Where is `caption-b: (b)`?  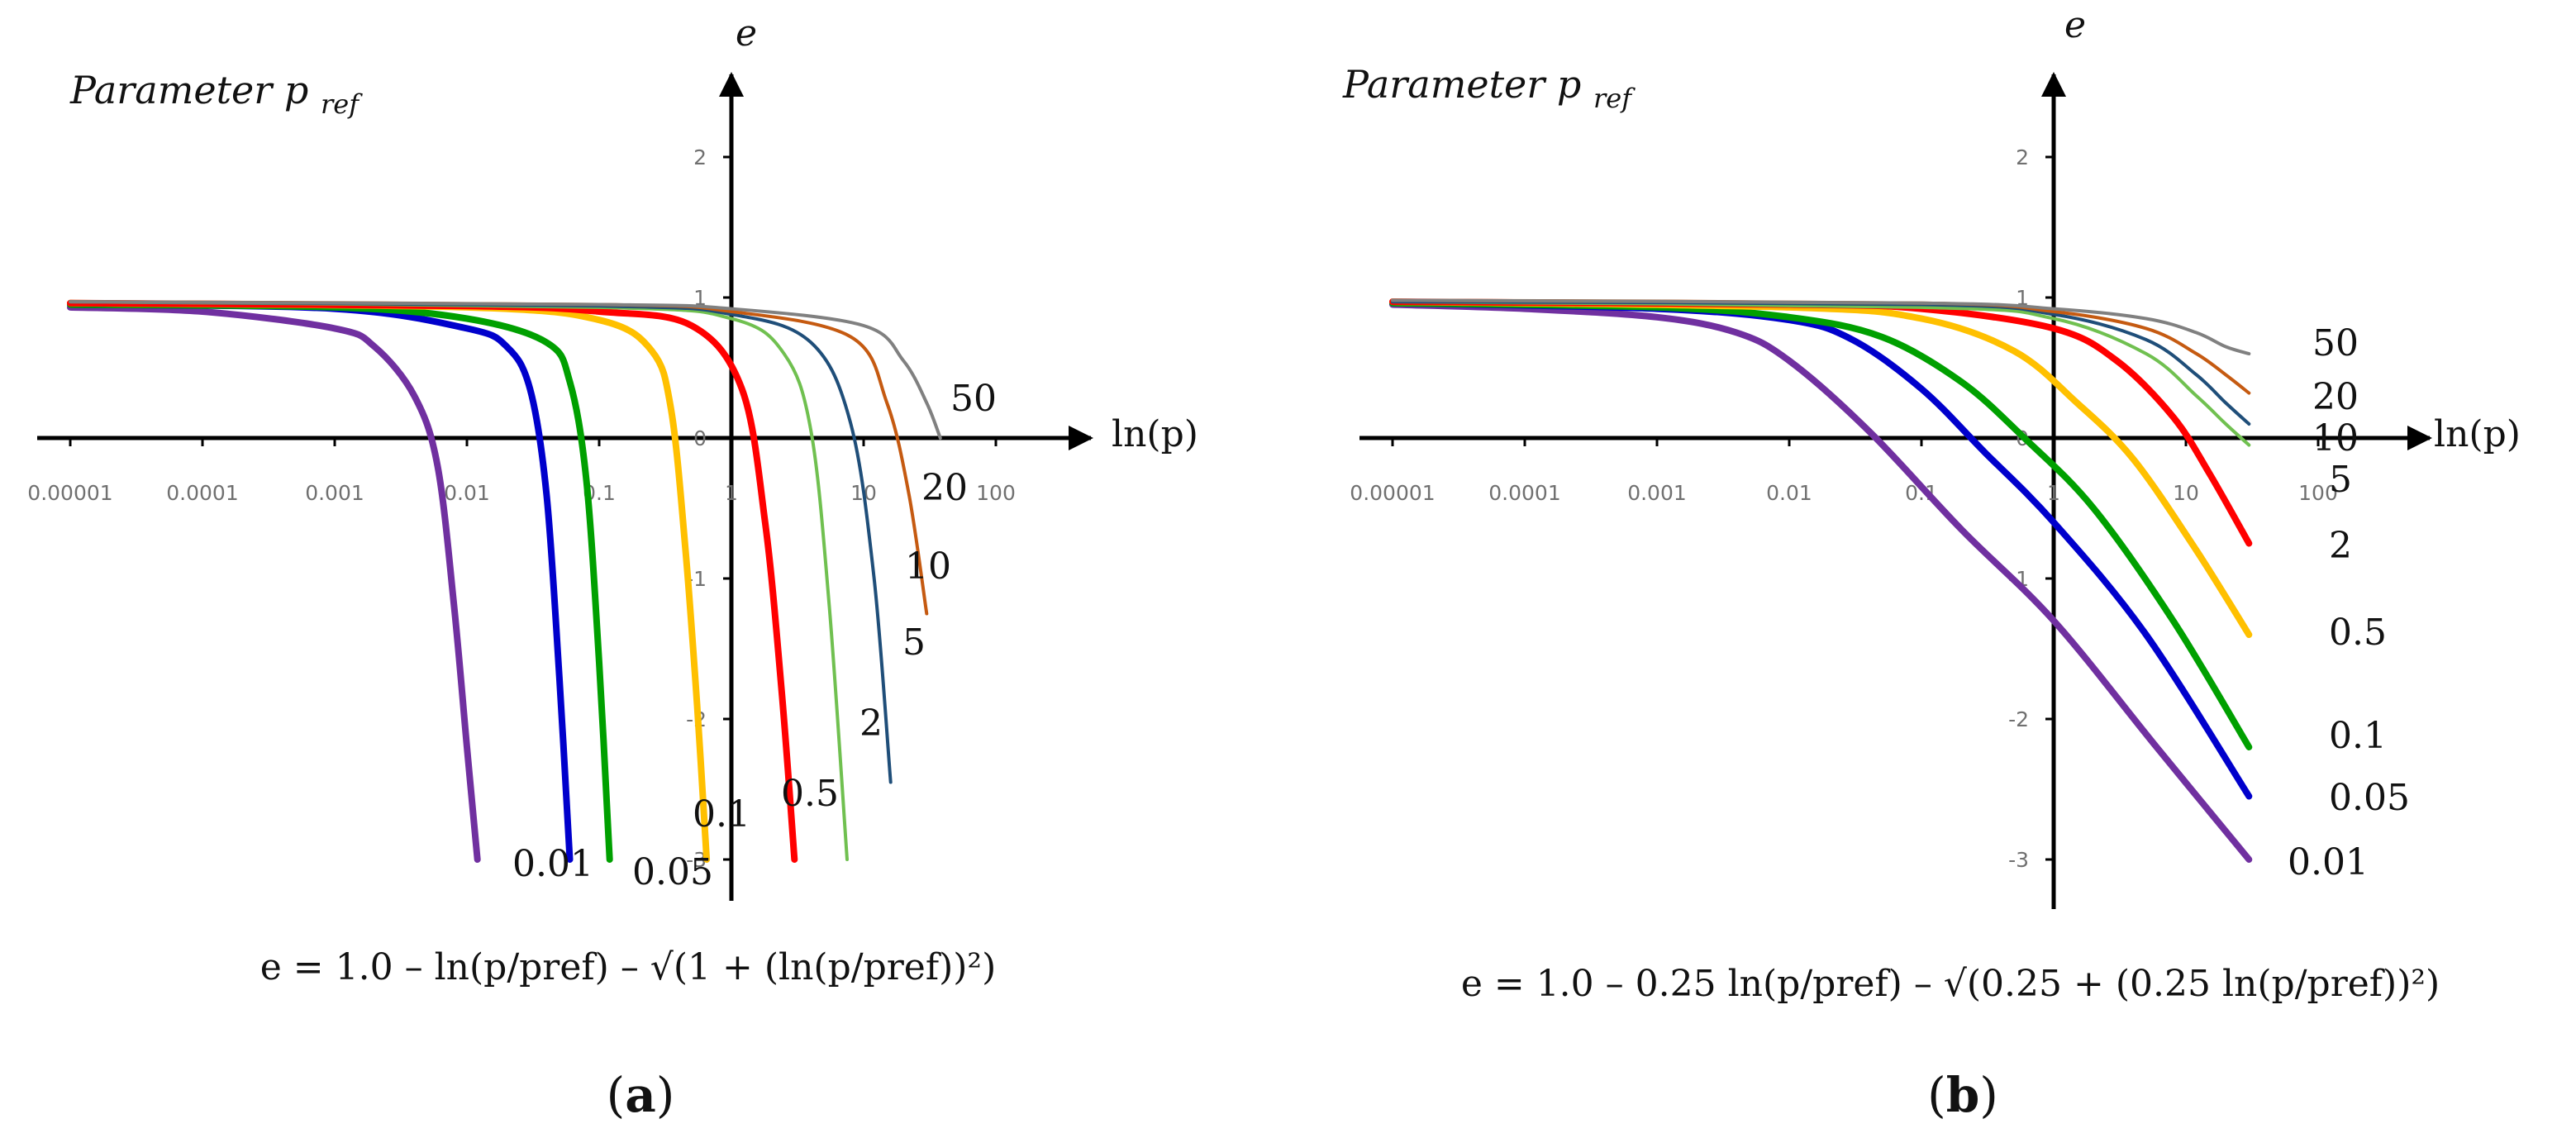
caption-b: (b) is located at coordinates (1963, 1095).